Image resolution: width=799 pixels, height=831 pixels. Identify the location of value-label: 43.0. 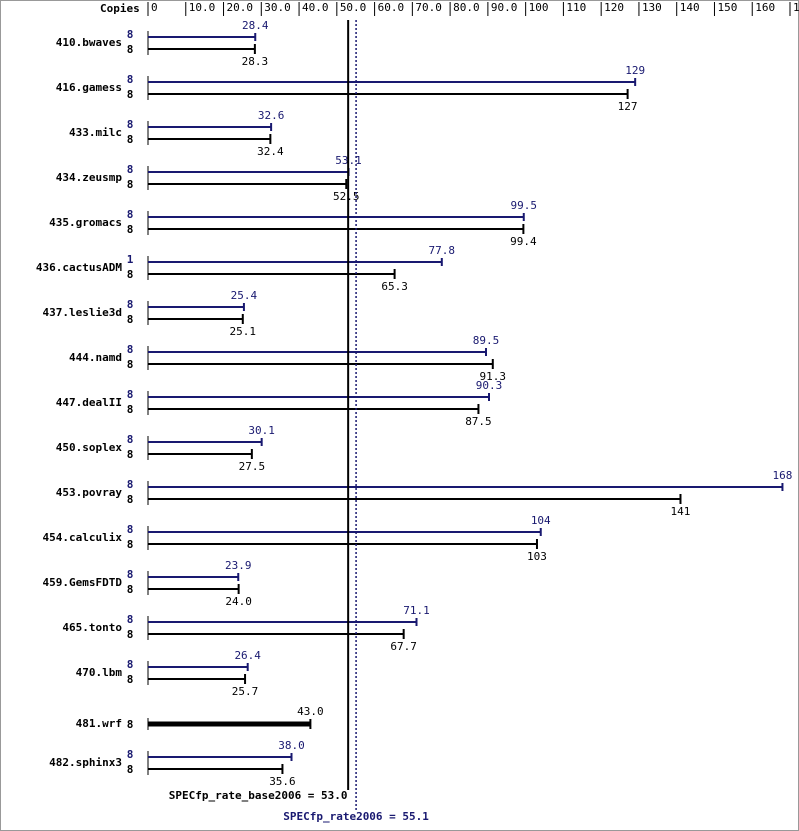
(310, 711).